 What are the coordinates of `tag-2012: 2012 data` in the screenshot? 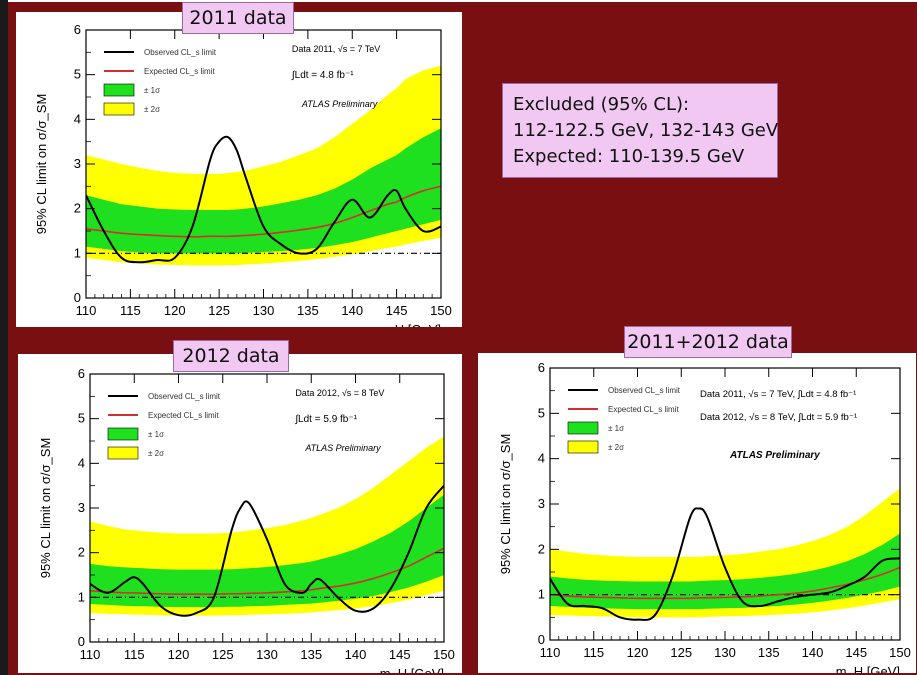 It's located at (231, 356).